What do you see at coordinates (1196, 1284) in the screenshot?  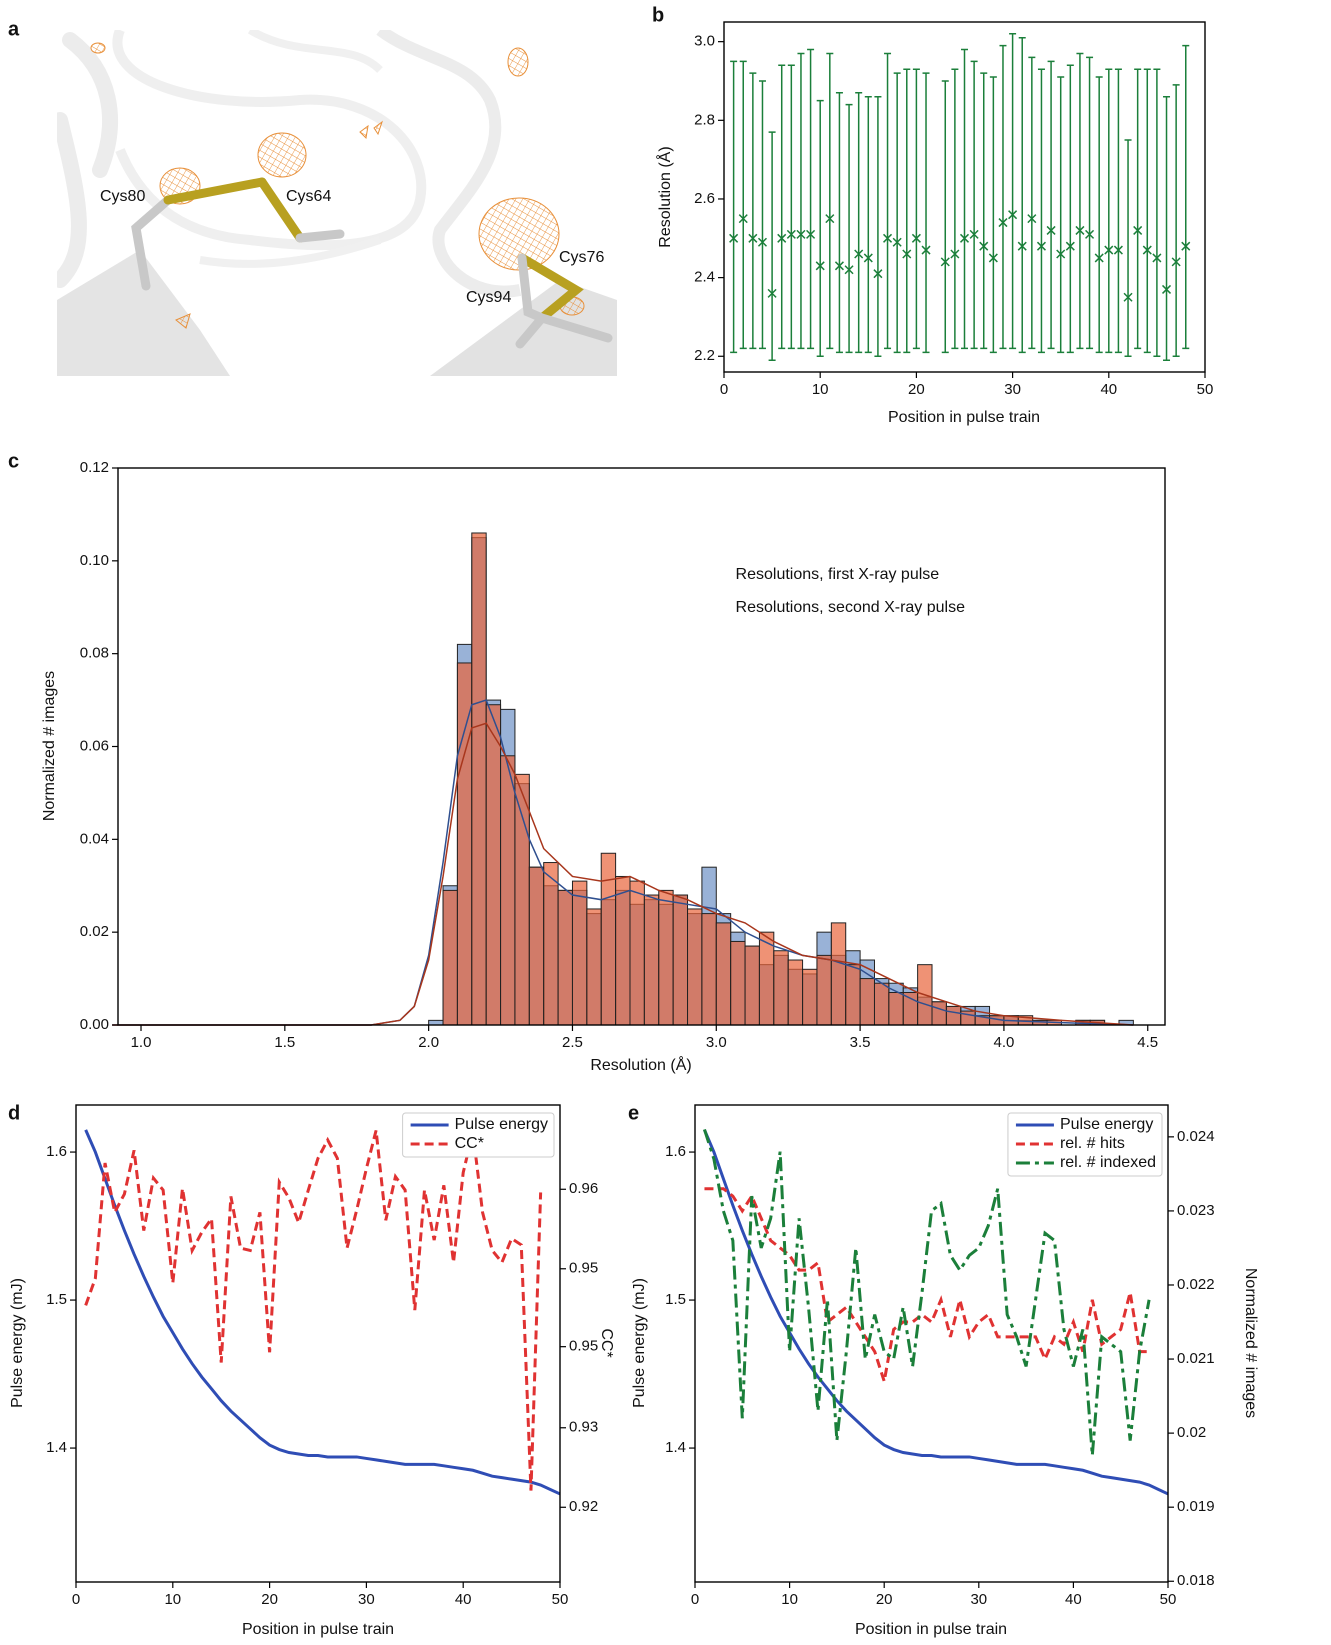 I see `y2-tick-label: 0.022` at bounding box center [1196, 1284].